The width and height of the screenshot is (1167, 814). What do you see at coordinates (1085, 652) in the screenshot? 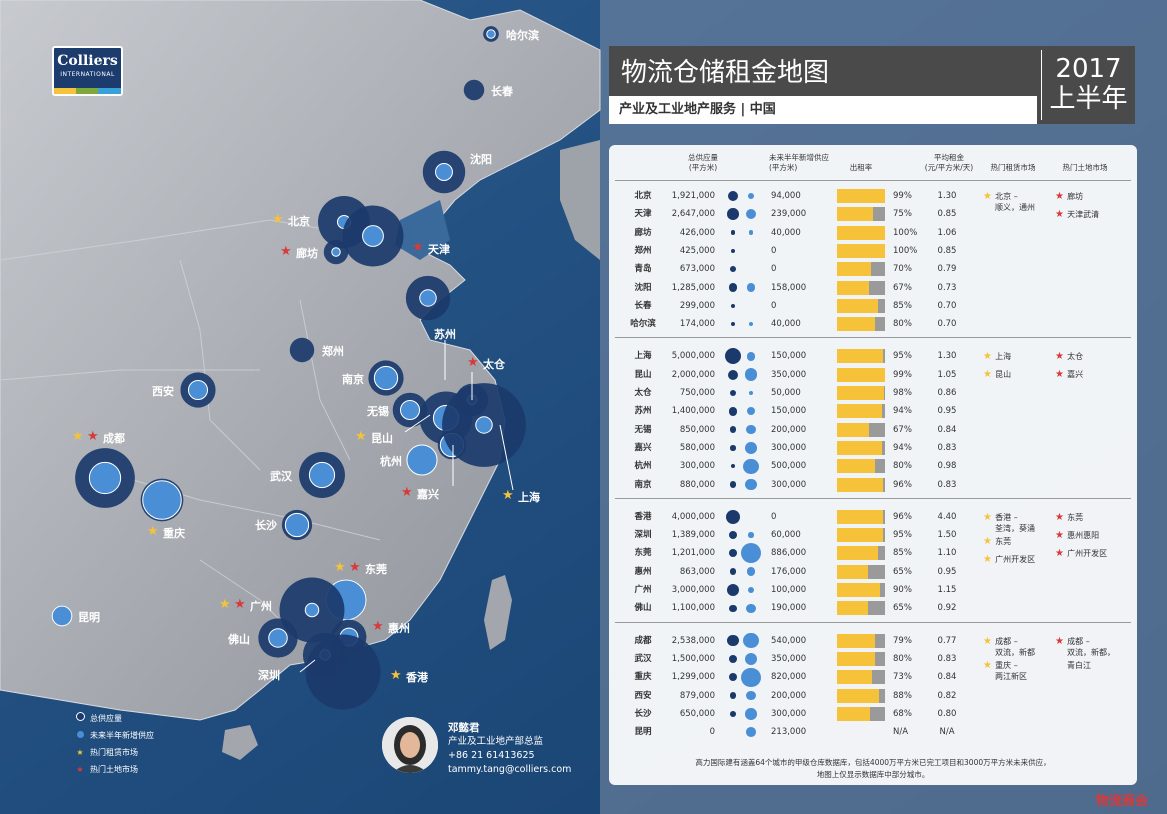
I see `hot_land-item: 双流，新都，` at bounding box center [1085, 652].